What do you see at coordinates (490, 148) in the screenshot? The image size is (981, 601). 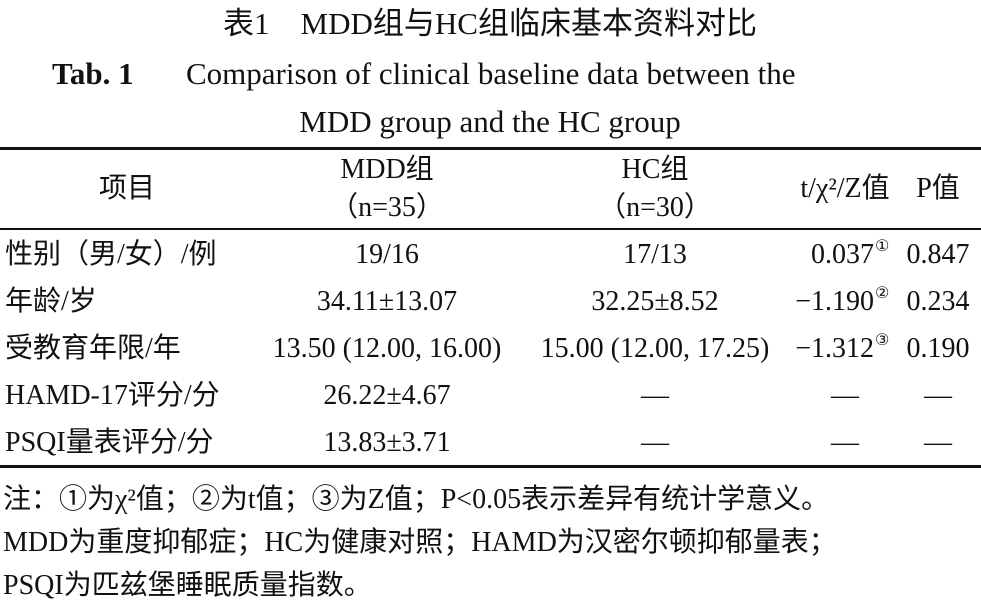 I see `top-rule` at bounding box center [490, 148].